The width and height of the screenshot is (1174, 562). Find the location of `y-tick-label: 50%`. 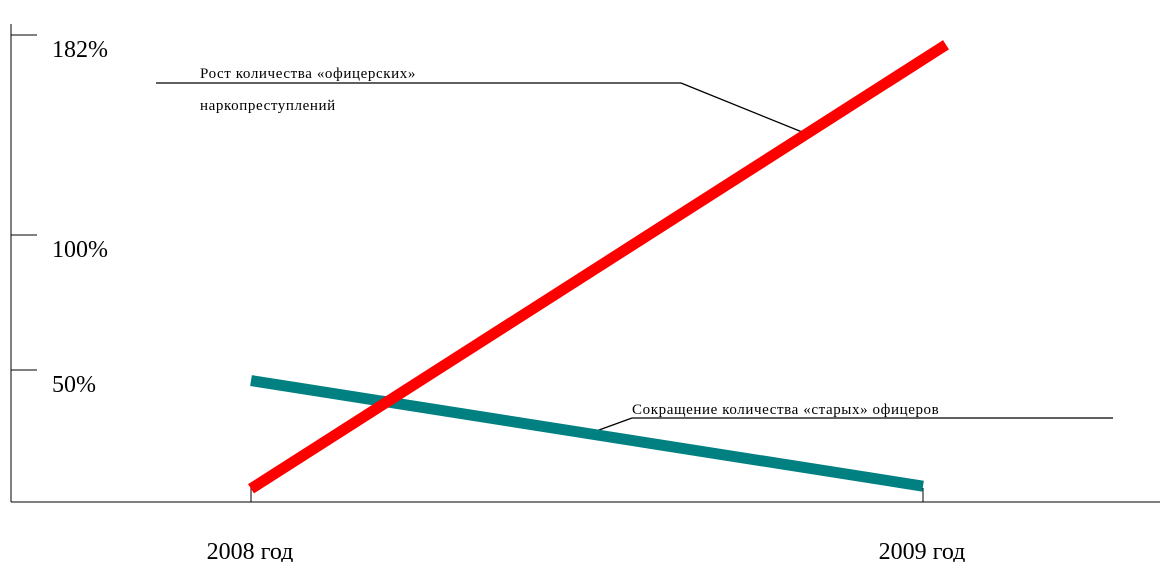

y-tick-label: 50% is located at coordinates (74, 385).